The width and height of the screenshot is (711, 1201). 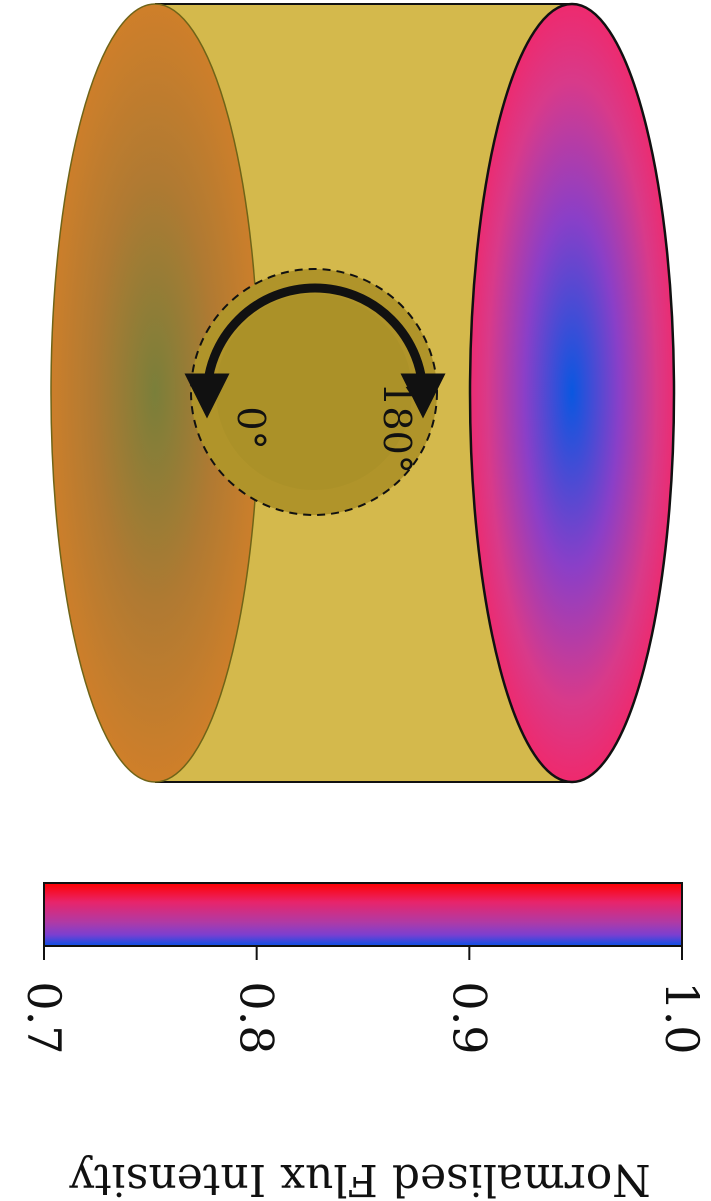 I want to click on colorbar-label: Normalised Flux Intensity, so click(x=360, y=1177).